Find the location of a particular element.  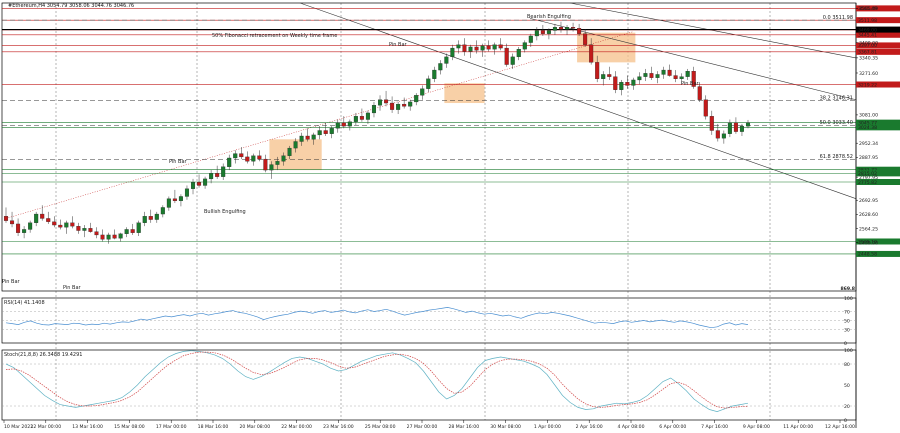

annotation-label: Bearish Engulfing is located at coordinates (549, 17).